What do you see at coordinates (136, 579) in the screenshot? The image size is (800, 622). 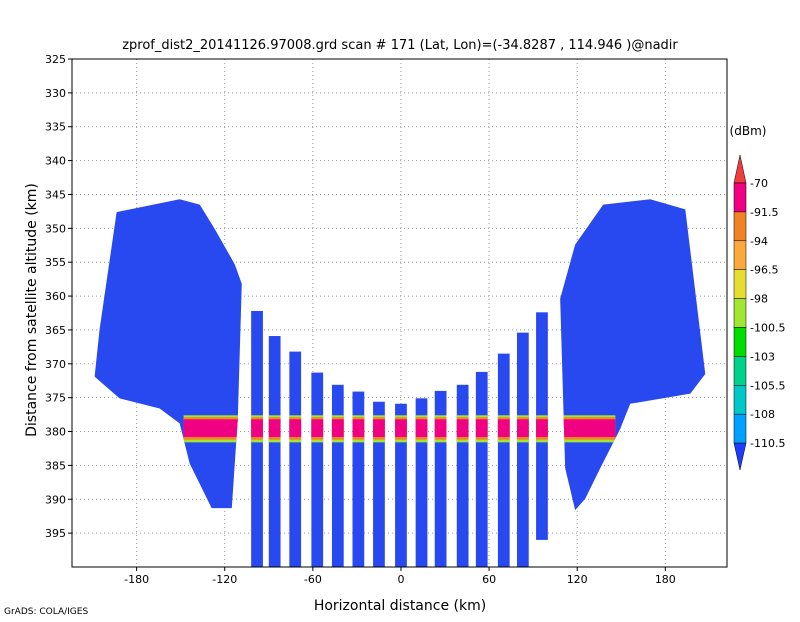 I see `x-tick-label: -180` at bounding box center [136, 579].